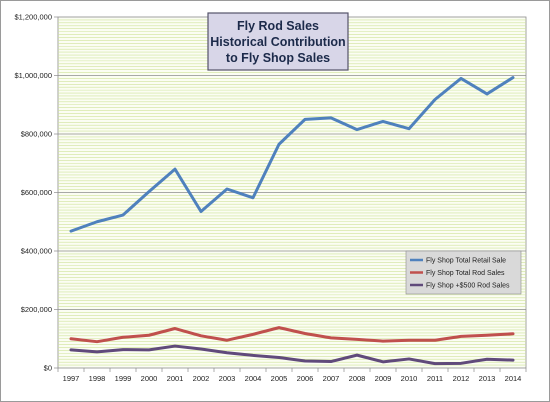 This screenshot has height=402, width=550. I want to click on x-tick-label: 1998, so click(97, 378).